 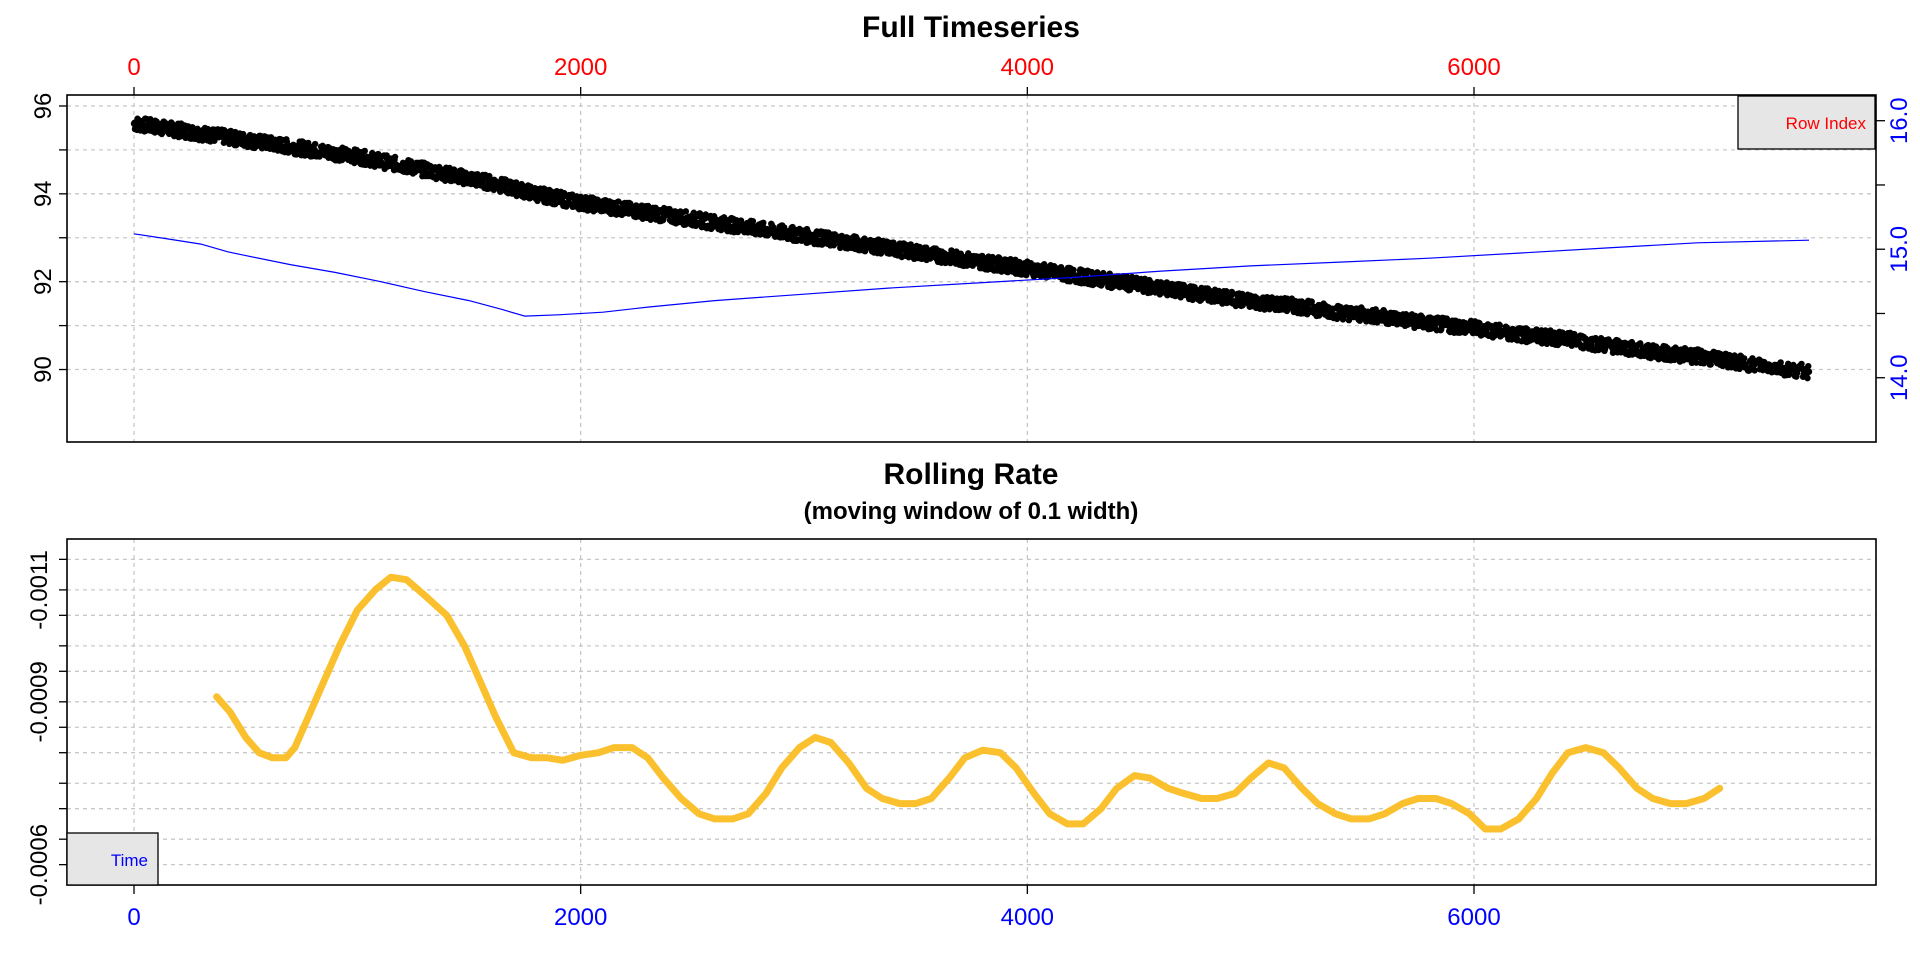 I want to click on top-y-left-tick-label: 96, so click(x=43, y=106).